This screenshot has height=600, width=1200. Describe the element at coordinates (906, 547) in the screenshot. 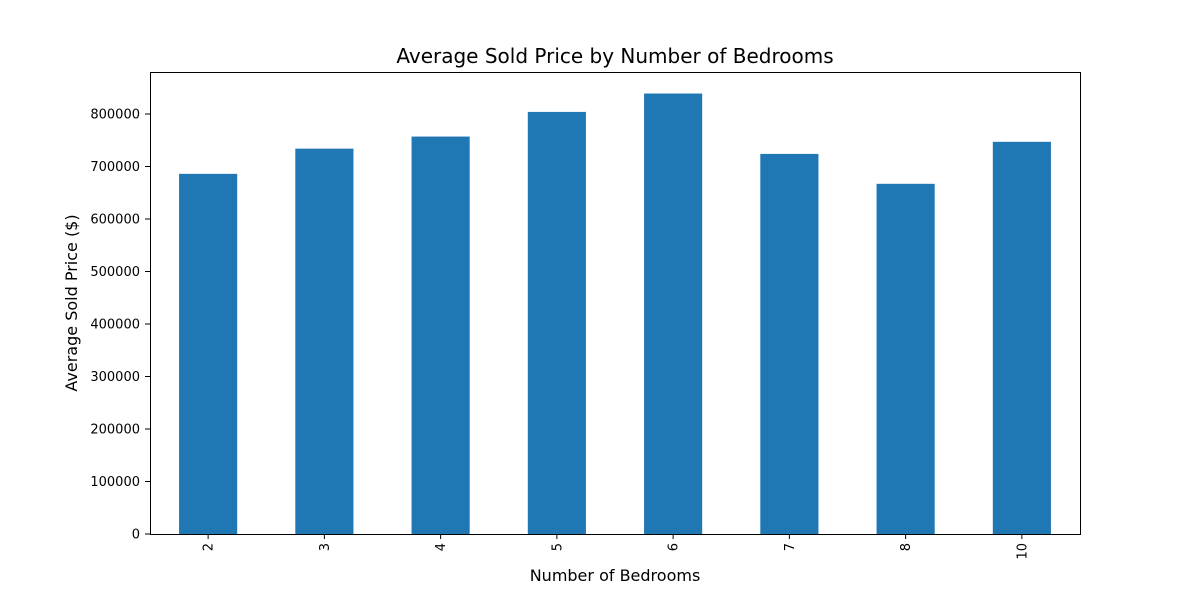

I see `x-tick-label: 8` at that location.